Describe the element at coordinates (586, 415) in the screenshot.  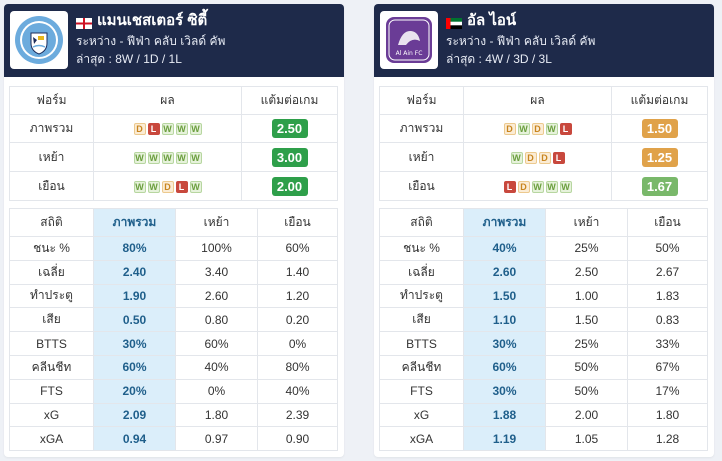
I see `stat-home: 2.00` at that location.